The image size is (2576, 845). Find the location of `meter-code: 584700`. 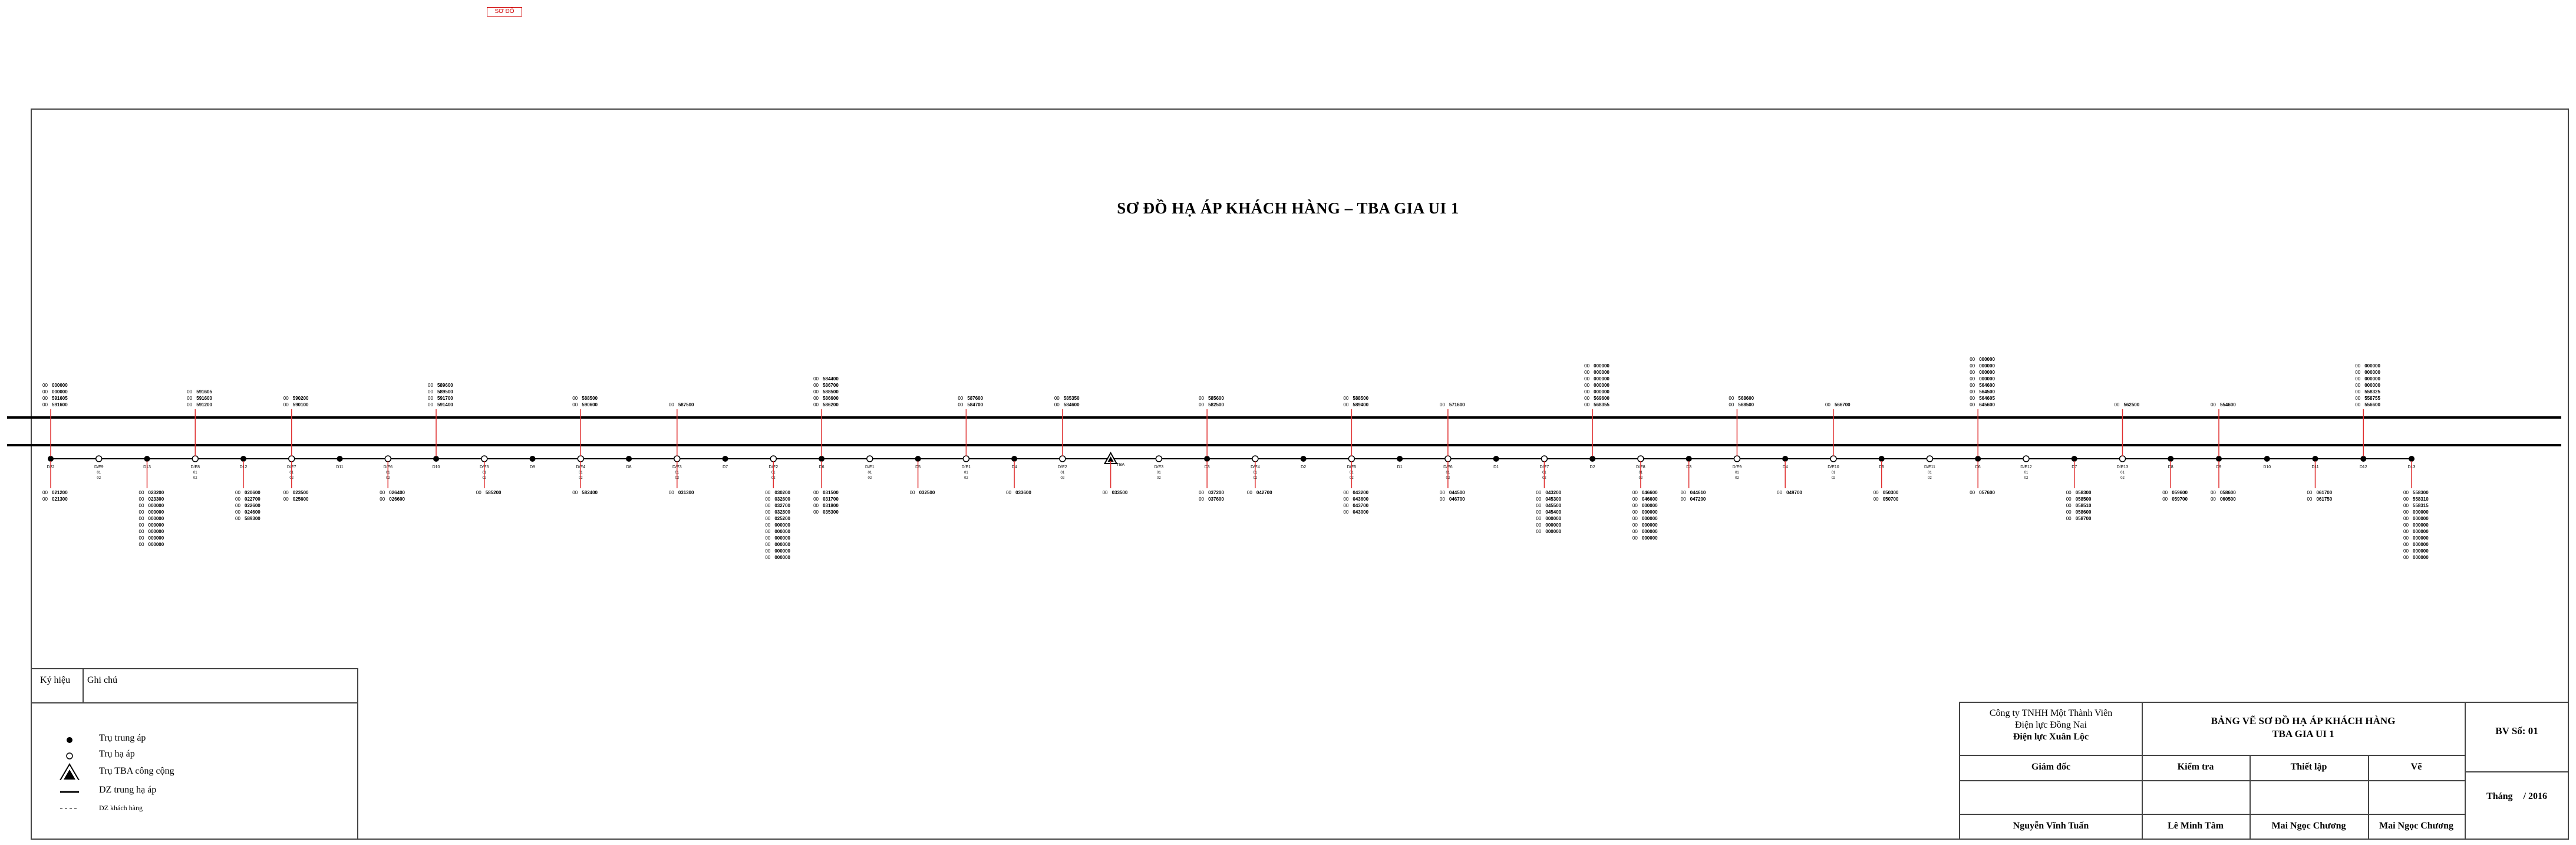

meter-code: 584700 is located at coordinates (975, 404).